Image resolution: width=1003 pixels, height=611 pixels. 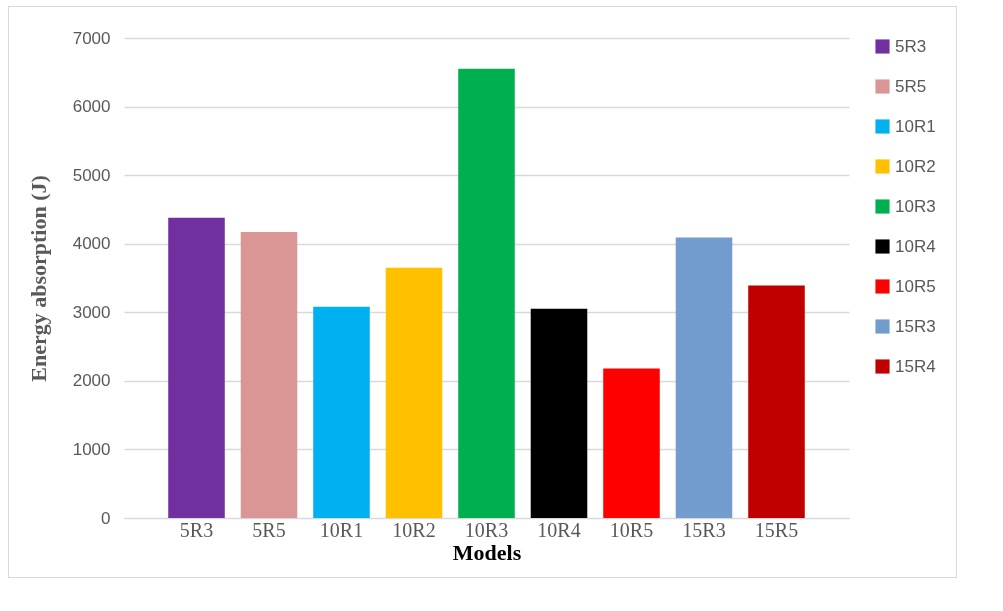 I want to click on legend-label: 10R4, so click(x=915, y=246).